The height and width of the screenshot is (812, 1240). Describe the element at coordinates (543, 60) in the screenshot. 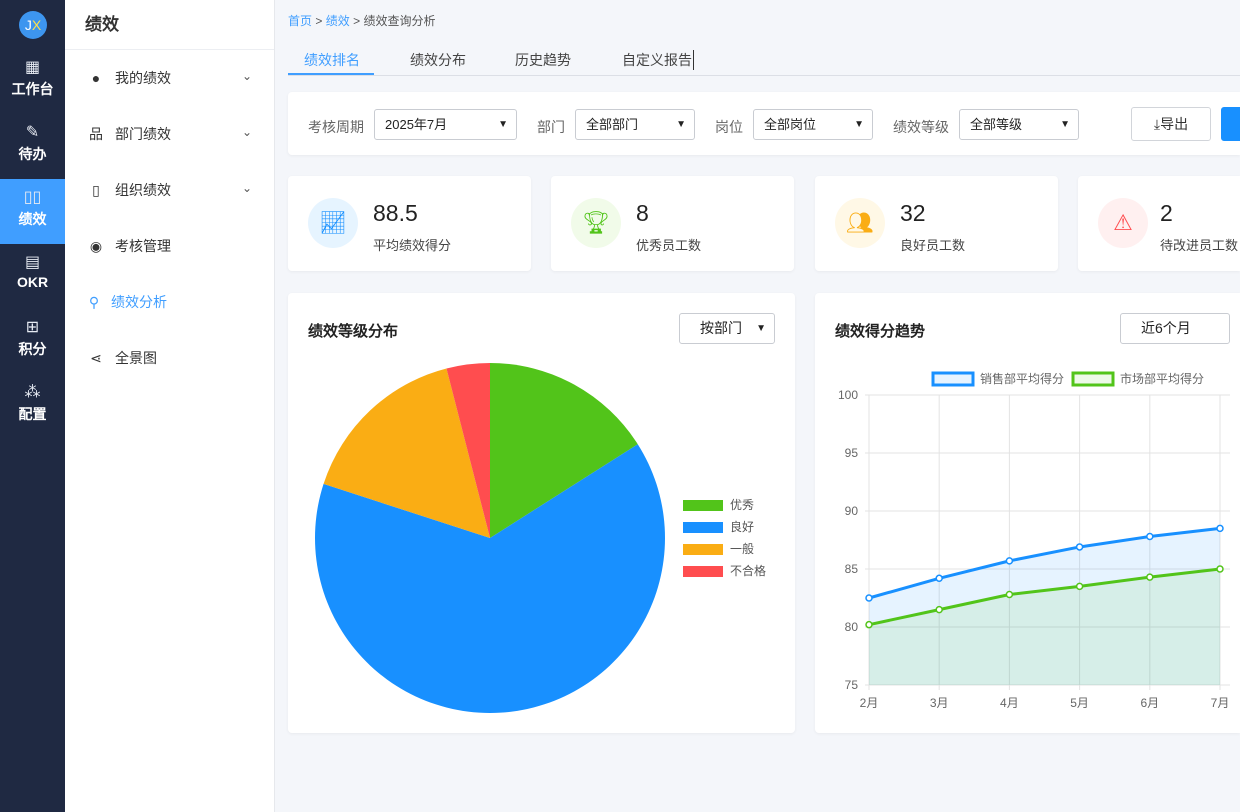

I see `tab-history: 历史趋势` at that location.